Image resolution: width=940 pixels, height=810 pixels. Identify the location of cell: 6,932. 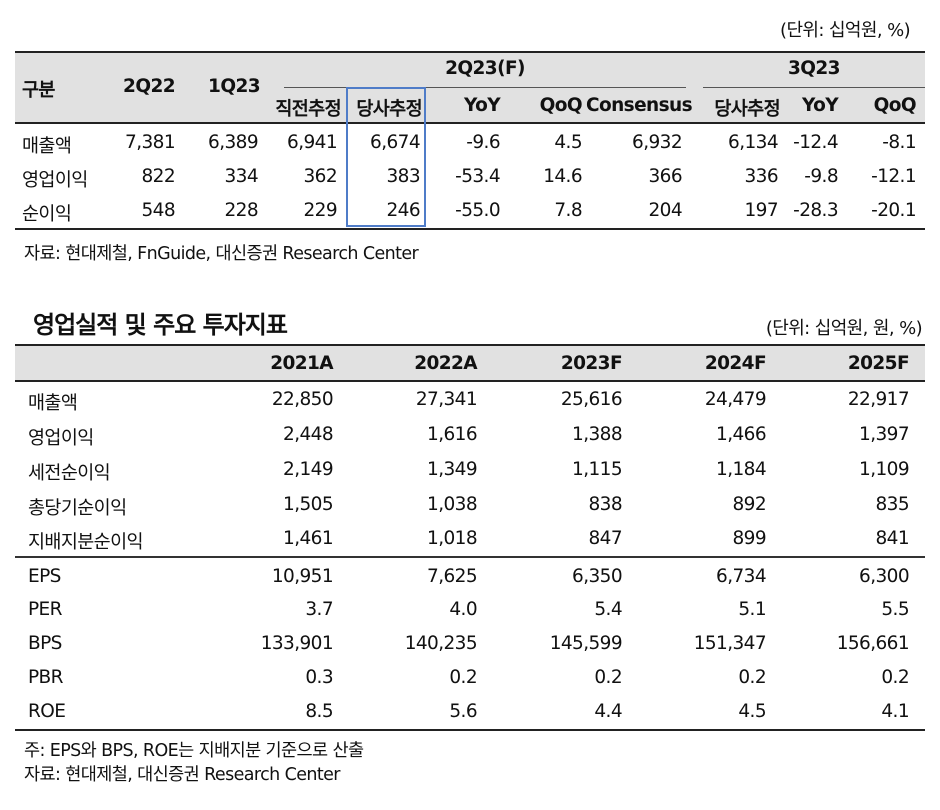
(657, 142).